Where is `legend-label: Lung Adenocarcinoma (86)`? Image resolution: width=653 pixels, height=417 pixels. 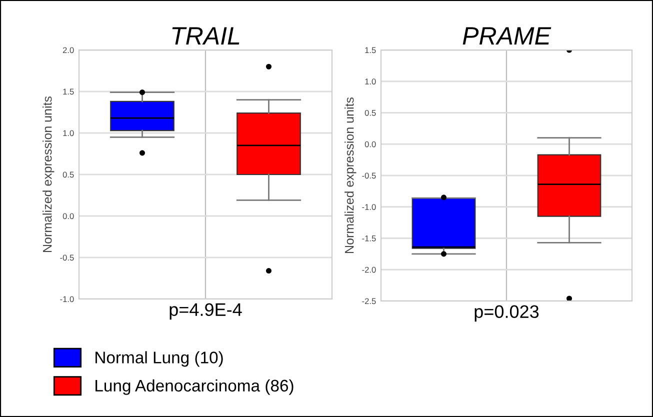
legend-label: Lung Adenocarcinoma (86) is located at coordinates (195, 387).